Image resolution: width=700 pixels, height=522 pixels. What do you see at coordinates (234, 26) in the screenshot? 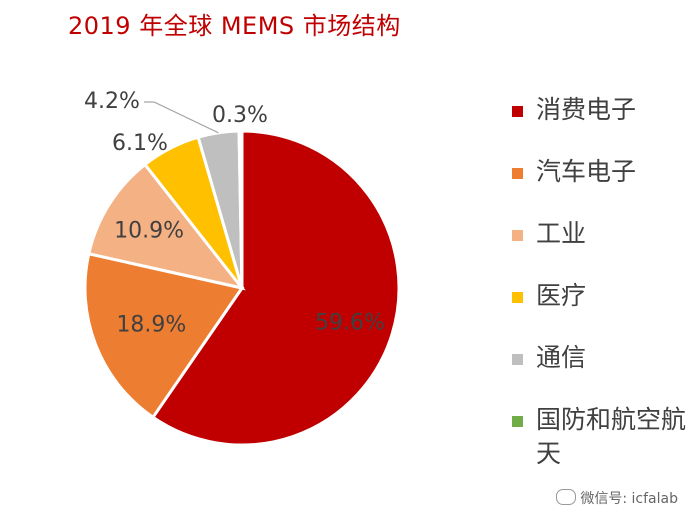
I see `chart-title: 2019 年全球 MEMS 市场结构` at bounding box center [234, 26].